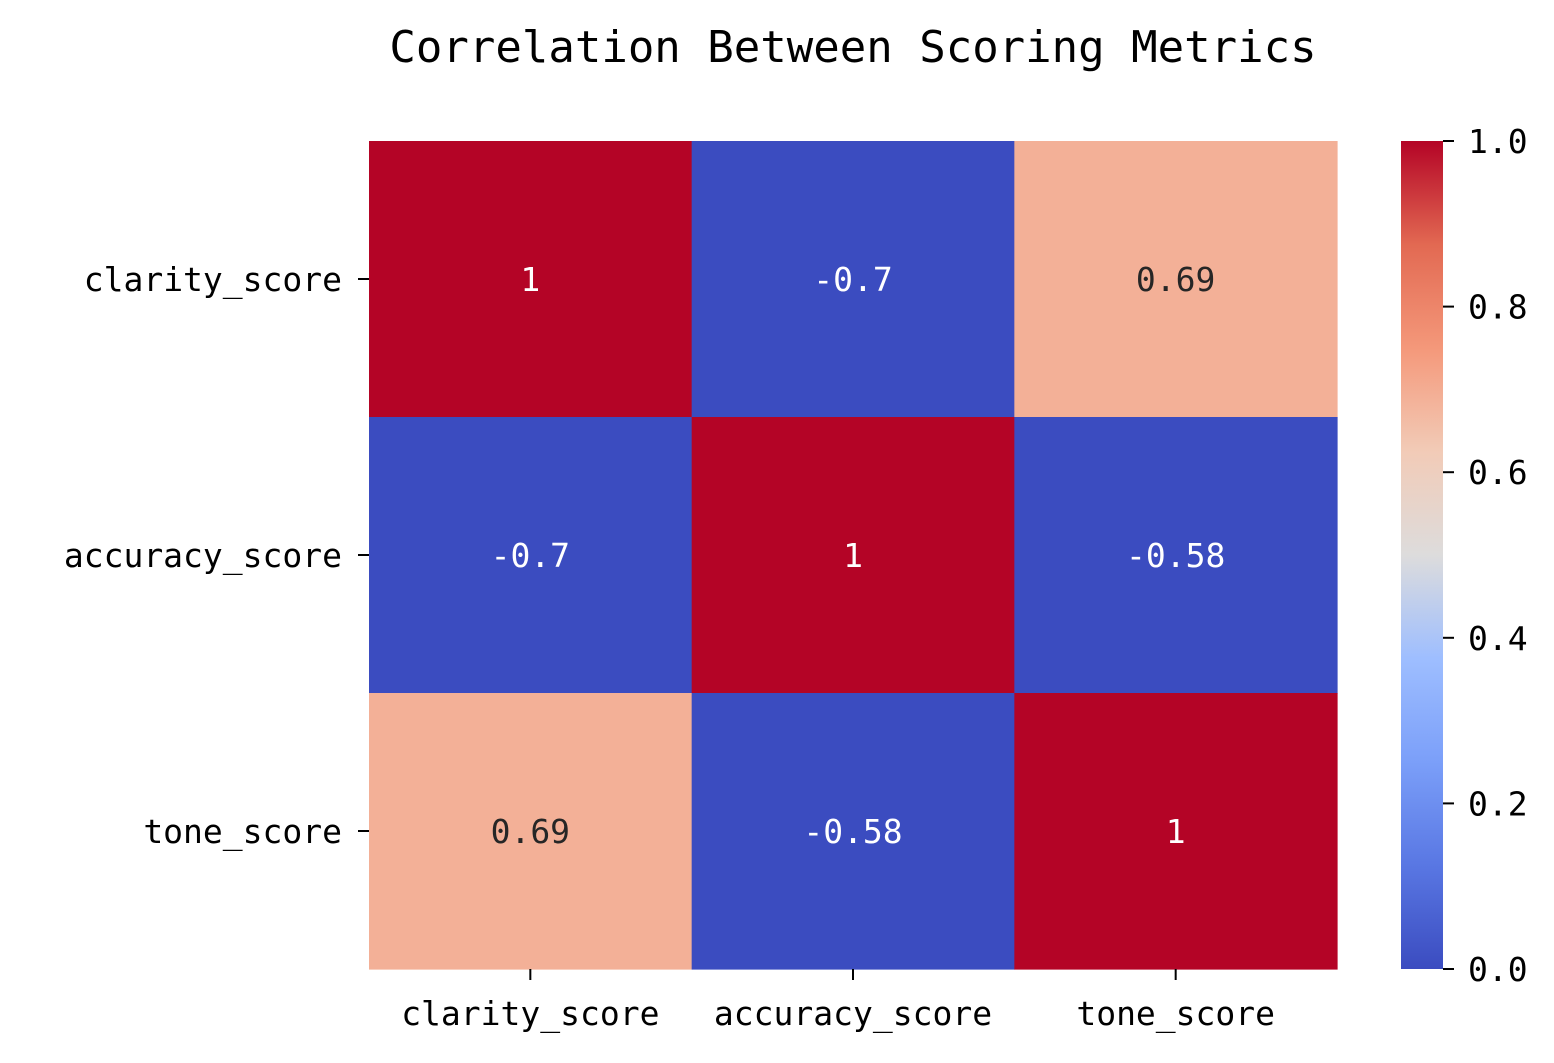 The width and height of the screenshot is (1554, 1063). I want to click on x-tick-label: clarity_score, so click(530, 1014).